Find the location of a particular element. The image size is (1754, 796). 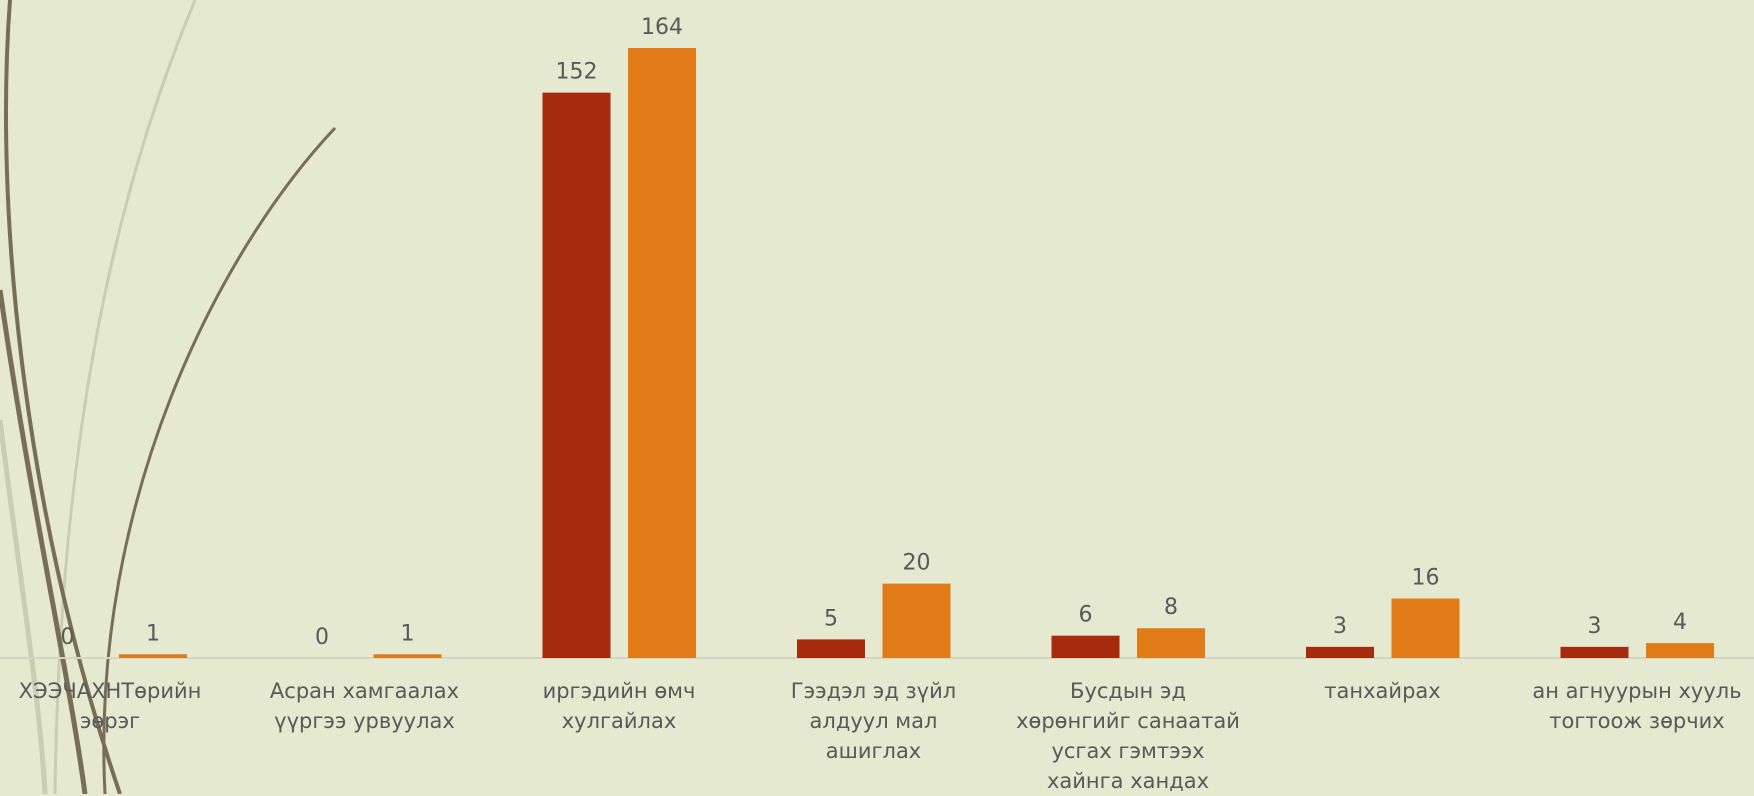

data-label: 5 is located at coordinates (831, 618).